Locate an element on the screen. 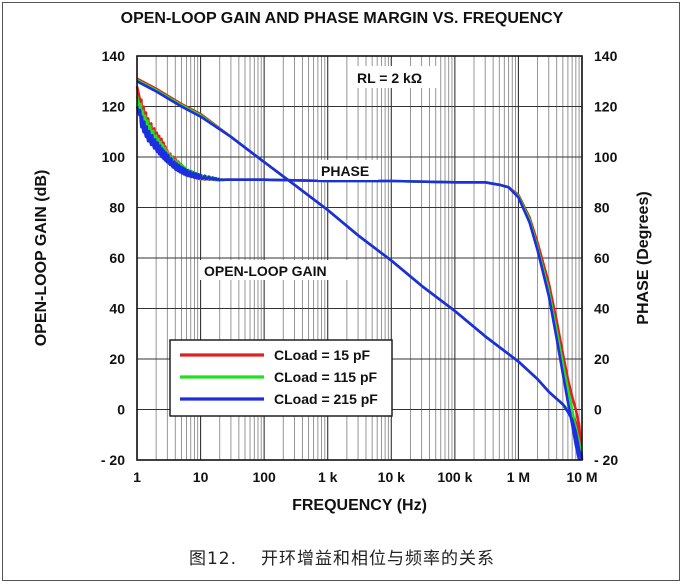 The width and height of the screenshot is (684, 586). y2-tick-label: - 20 is located at coordinates (606, 460).